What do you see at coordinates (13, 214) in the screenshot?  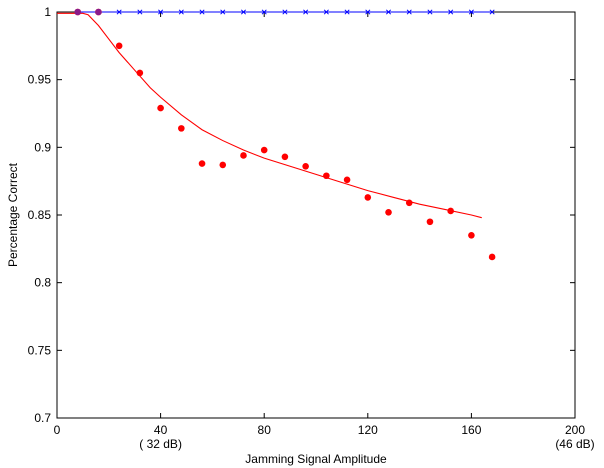 I see `y-axis-label: Percentage Correct` at bounding box center [13, 214].